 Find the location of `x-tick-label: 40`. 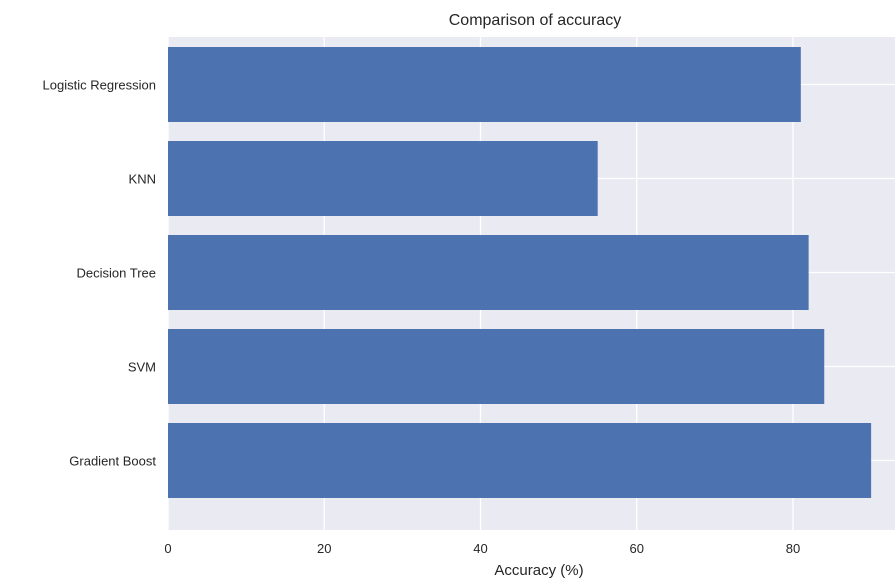

x-tick-label: 40 is located at coordinates (480, 548).